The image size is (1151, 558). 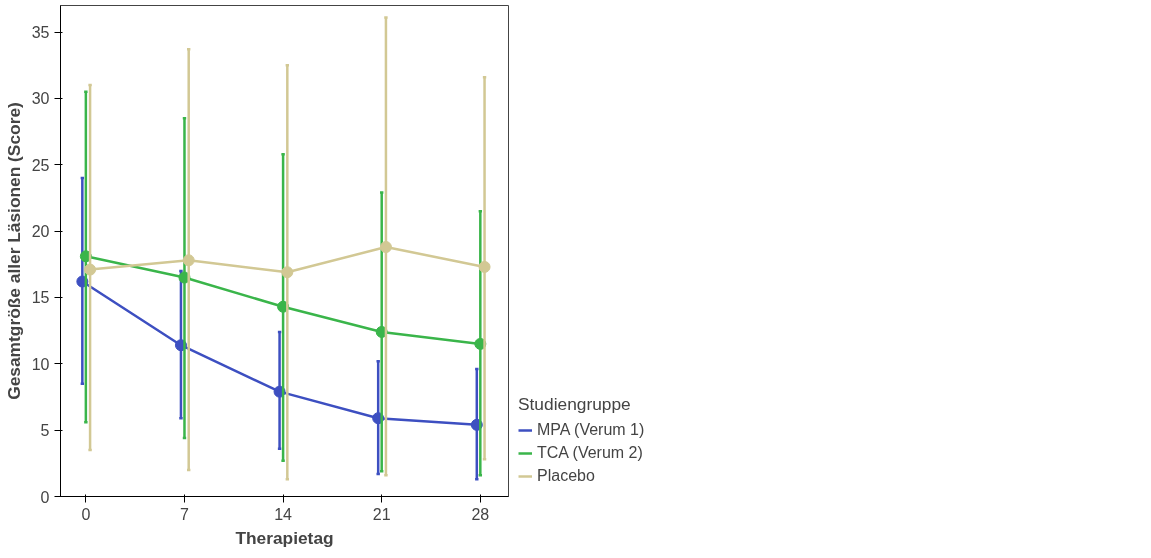 I want to click on y-axis-title: Gesamtgröße aller Läsionen (Score), so click(x=13, y=251).